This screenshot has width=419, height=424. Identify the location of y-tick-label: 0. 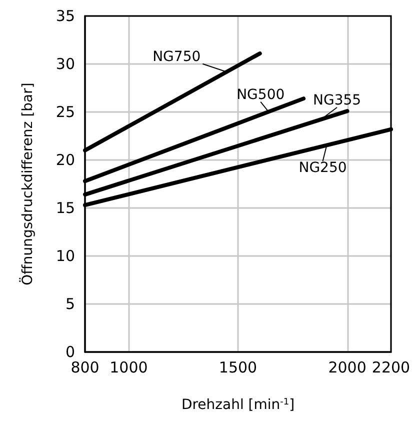
(70, 352).